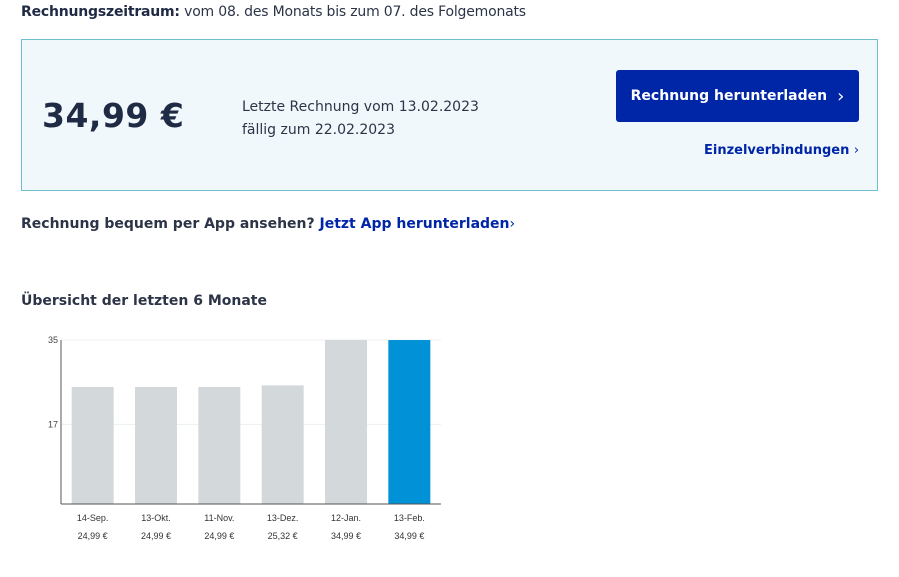  Describe the element at coordinates (53, 424) in the screenshot. I see `y-tick-label: 17` at that location.